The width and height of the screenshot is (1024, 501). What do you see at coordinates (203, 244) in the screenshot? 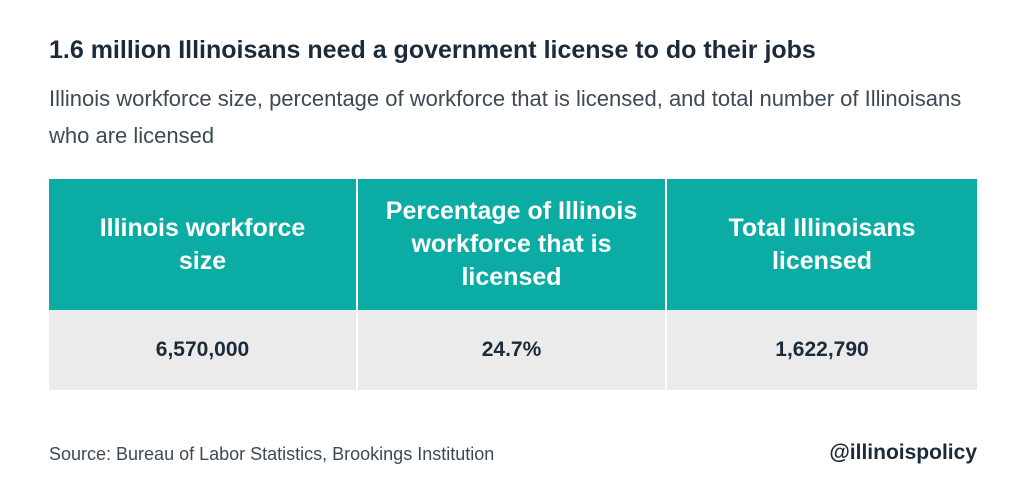
I see `column-header-workforce-size: Illinois workforce size` at bounding box center [203, 244].